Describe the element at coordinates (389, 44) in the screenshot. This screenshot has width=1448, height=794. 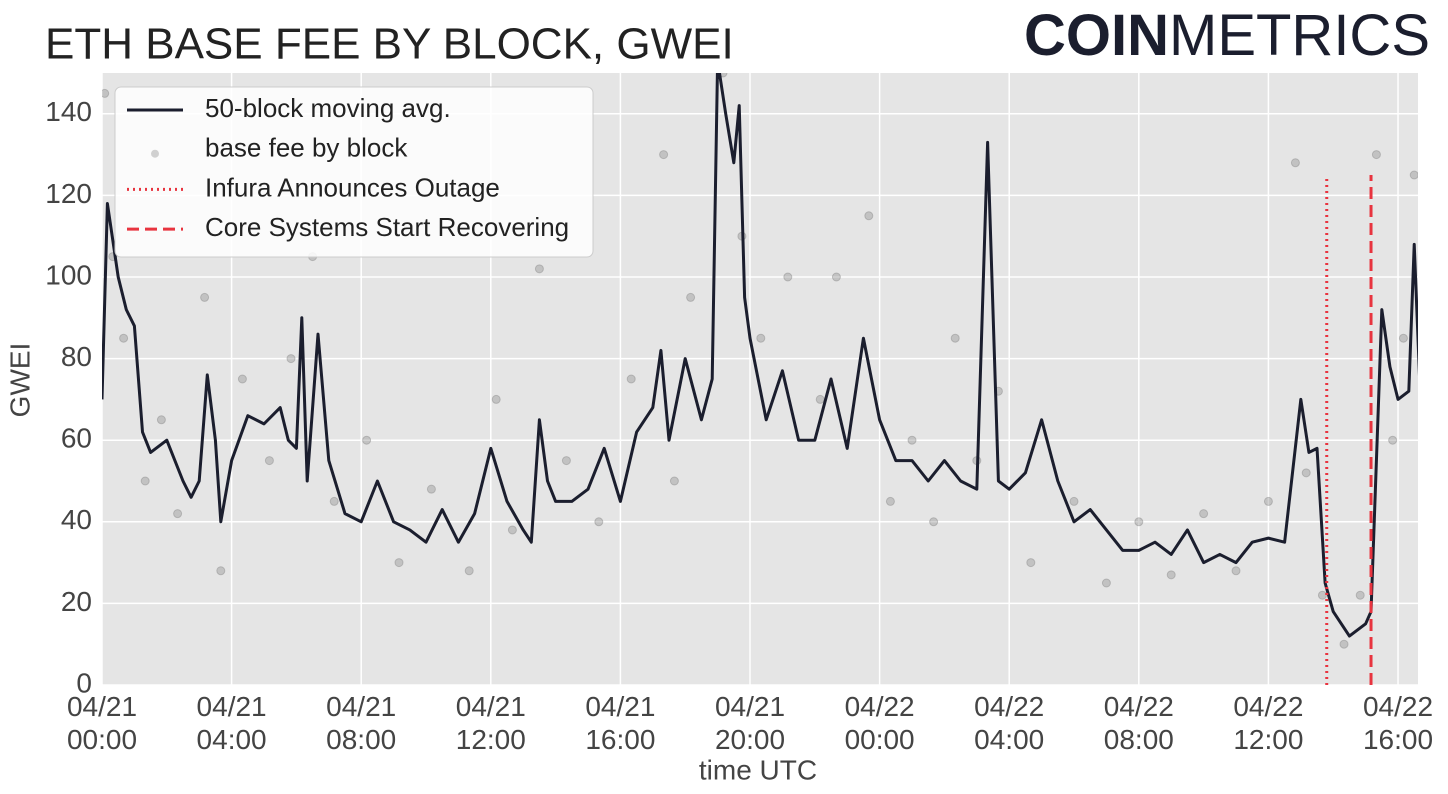
I see `chart-title: ETH BASE FEE BY BLOCK, GWEI` at that location.